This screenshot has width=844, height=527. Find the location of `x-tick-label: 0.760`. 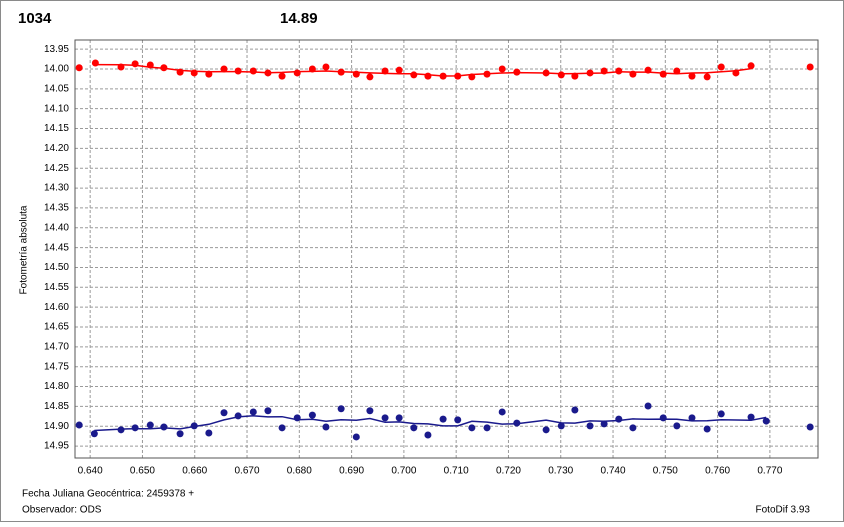

x-tick-label: 0.760 is located at coordinates (717, 471).